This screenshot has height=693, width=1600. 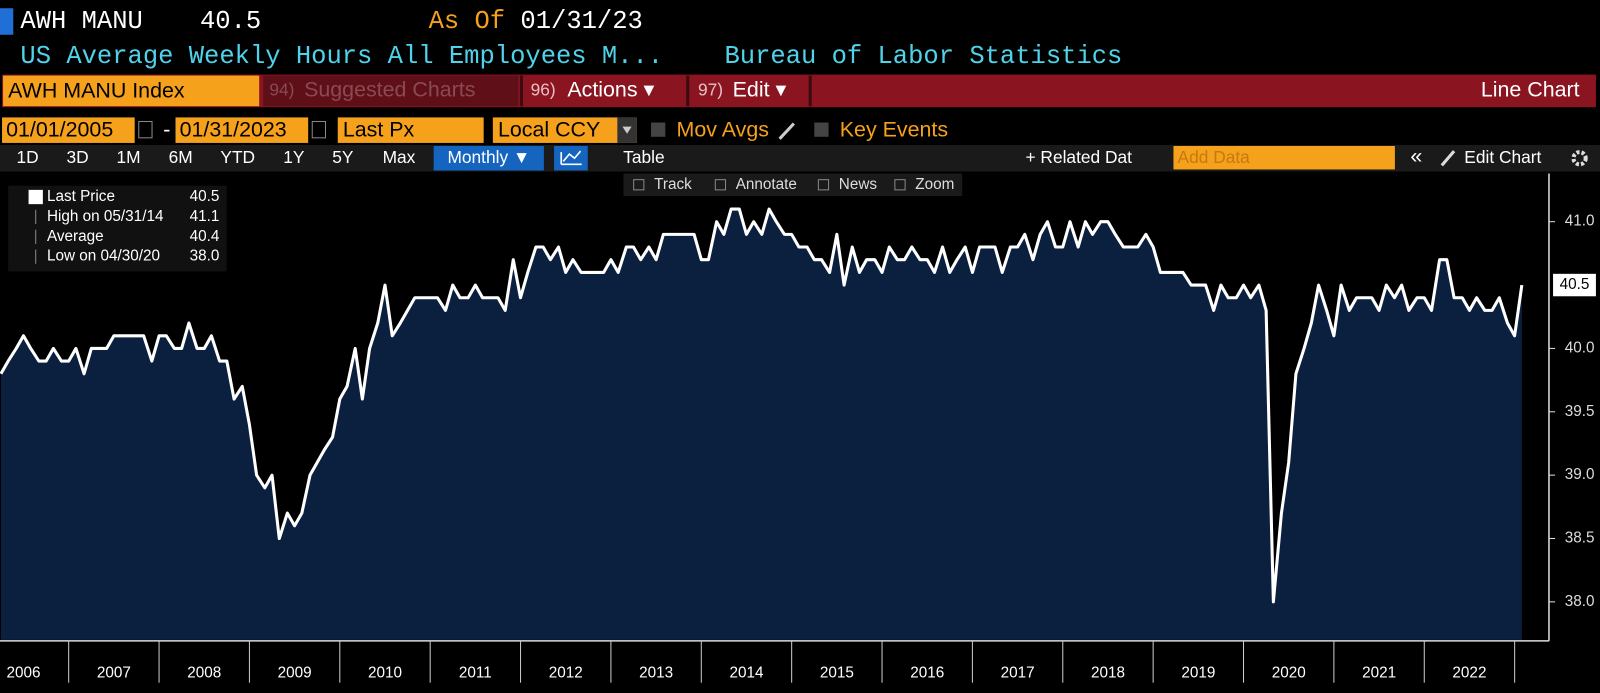 What do you see at coordinates (760, 90) in the screenshot?
I see `edit: Edit ▾` at bounding box center [760, 90].